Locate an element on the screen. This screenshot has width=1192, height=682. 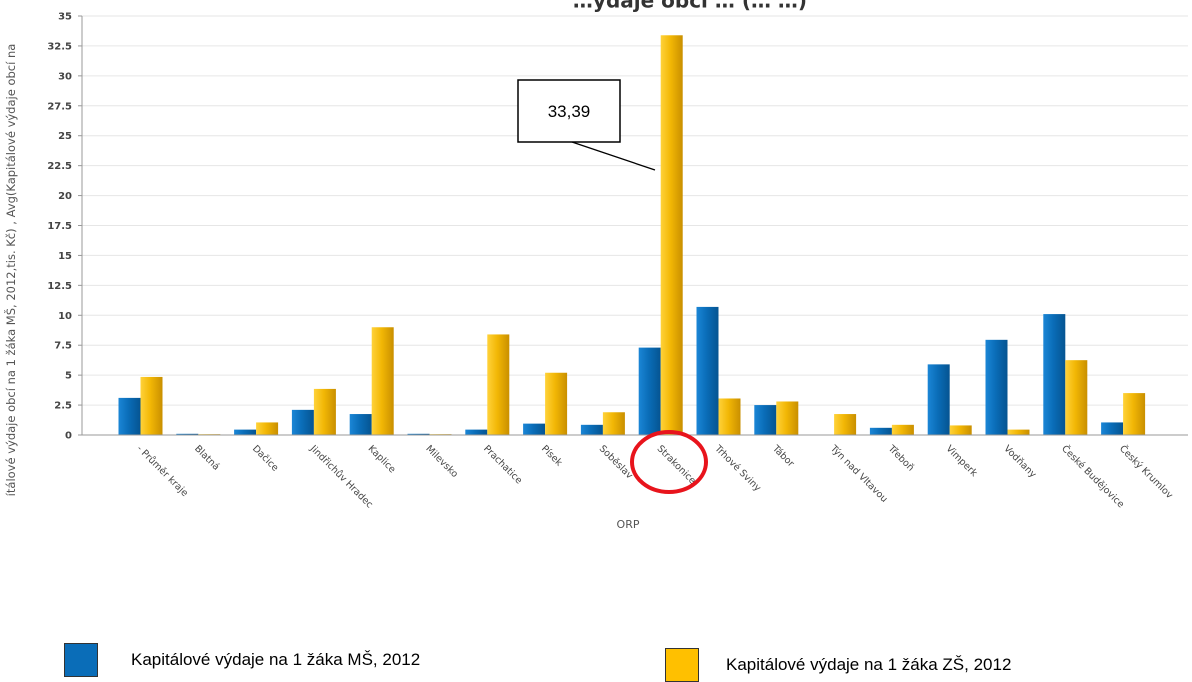
value-callout: 33,39 is located at coordinates (586, 125).